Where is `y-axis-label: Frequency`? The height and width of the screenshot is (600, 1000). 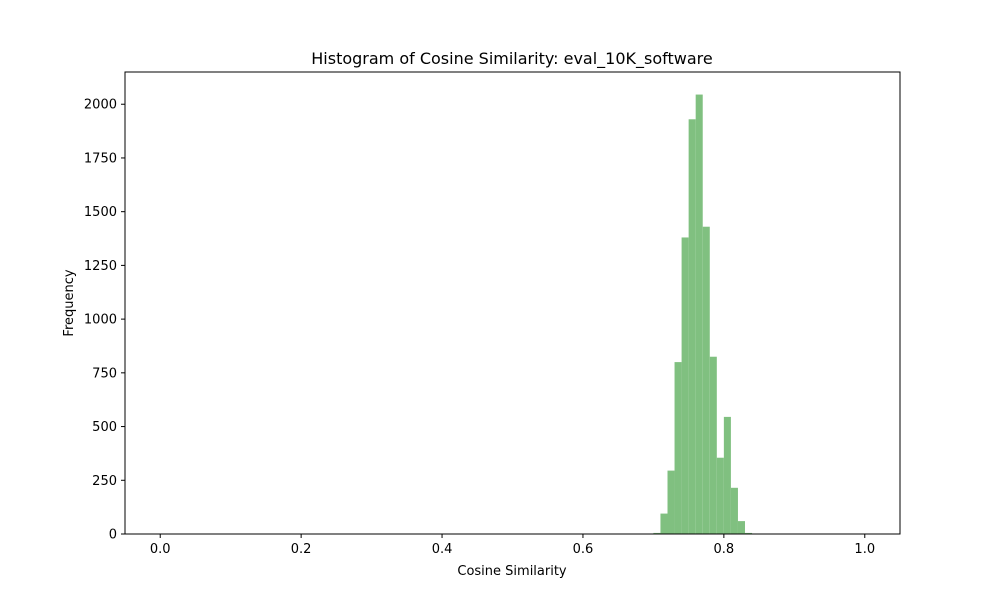
y-axis-label: Frequency is located at coordinates (69, 302).